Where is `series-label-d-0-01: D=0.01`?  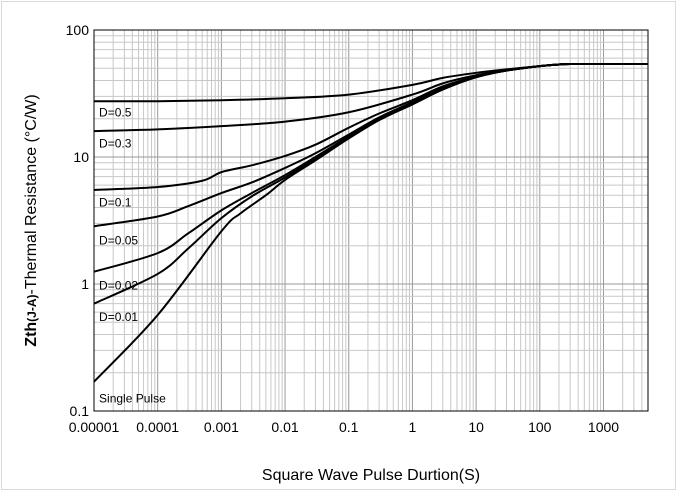 series-label-d-0-01: D=0.01 is located at coordinates (118, 317).